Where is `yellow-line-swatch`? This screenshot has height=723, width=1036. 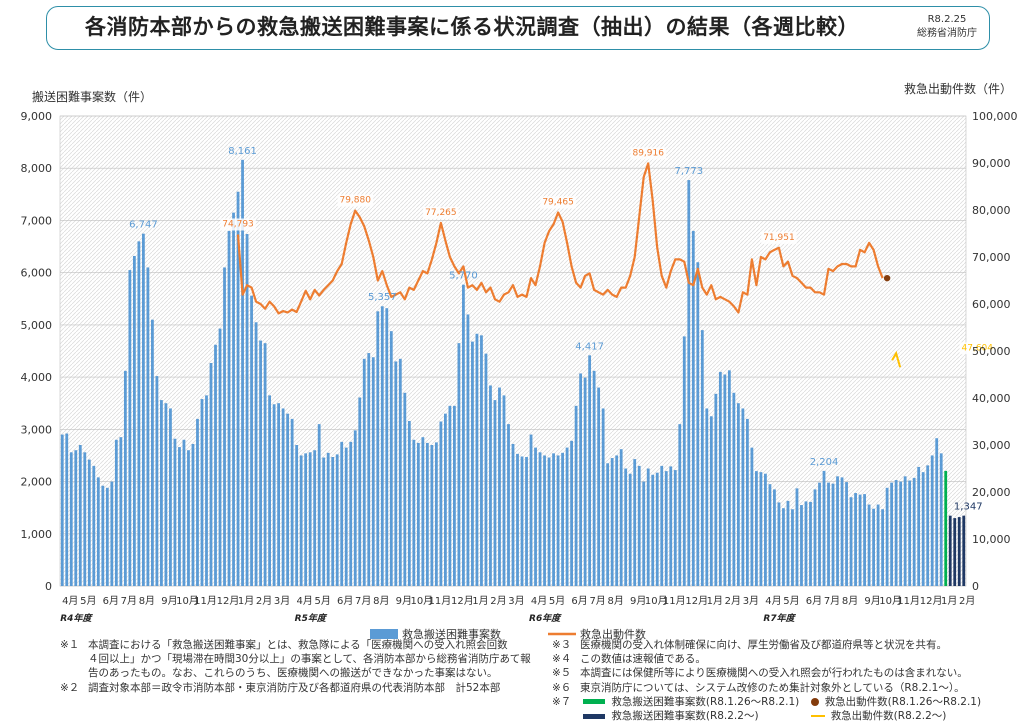
yellow-line-swatch is located at coordinates (817, 716).